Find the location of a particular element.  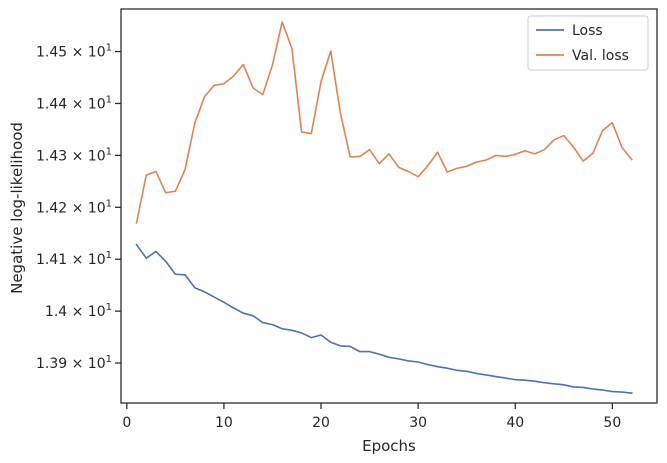

legend-label-loss: Loss is located at coordinates (587, 31).